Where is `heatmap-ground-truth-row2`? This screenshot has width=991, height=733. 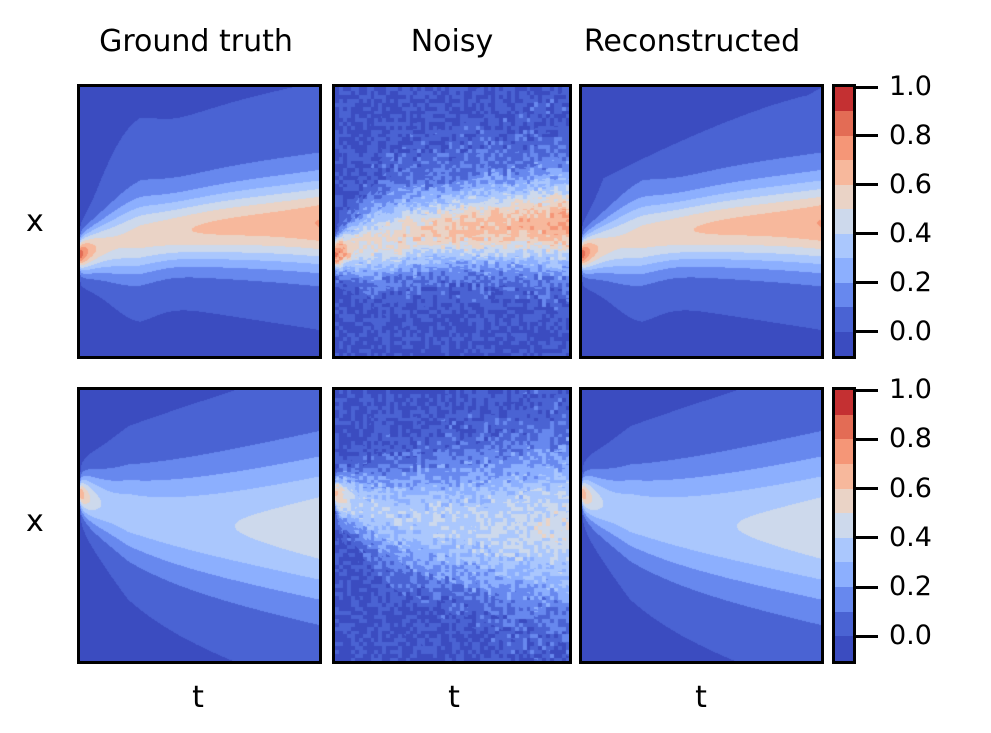 heatmap-ground-truth-row2 is located at coordinates (199, 525).